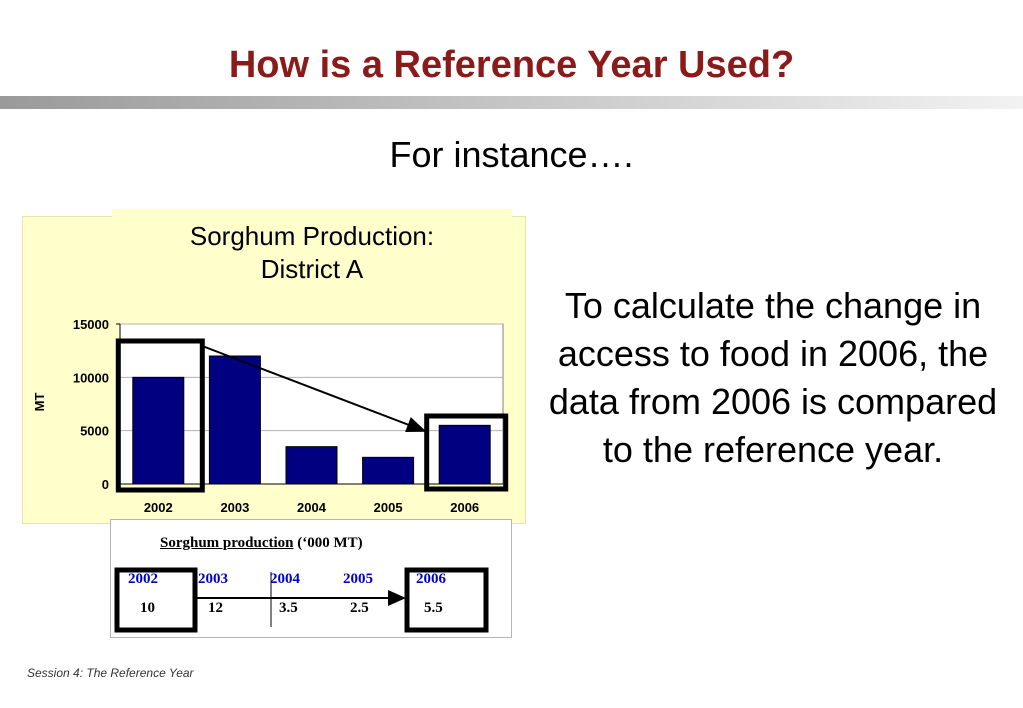  What do you see at coordinates (234, 507) in the screenshot?
I see `x-tick-label: 2003` at bounding box center [234, 507].